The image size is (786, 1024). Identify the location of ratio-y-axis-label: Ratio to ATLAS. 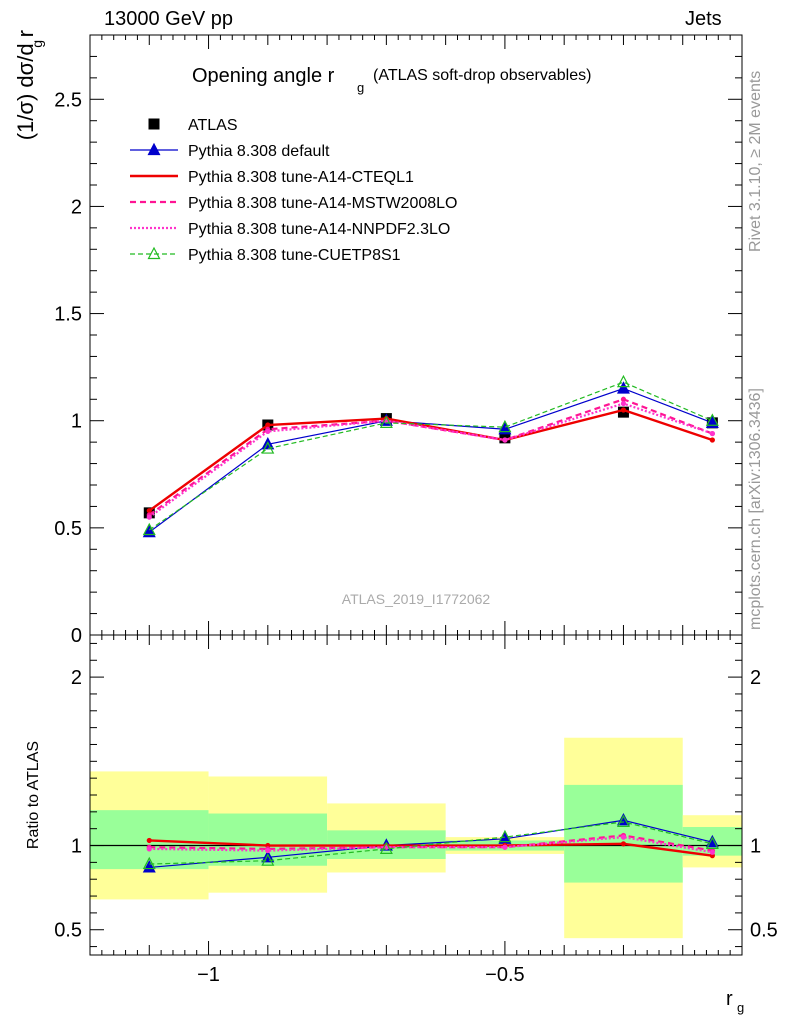
(33, 795).